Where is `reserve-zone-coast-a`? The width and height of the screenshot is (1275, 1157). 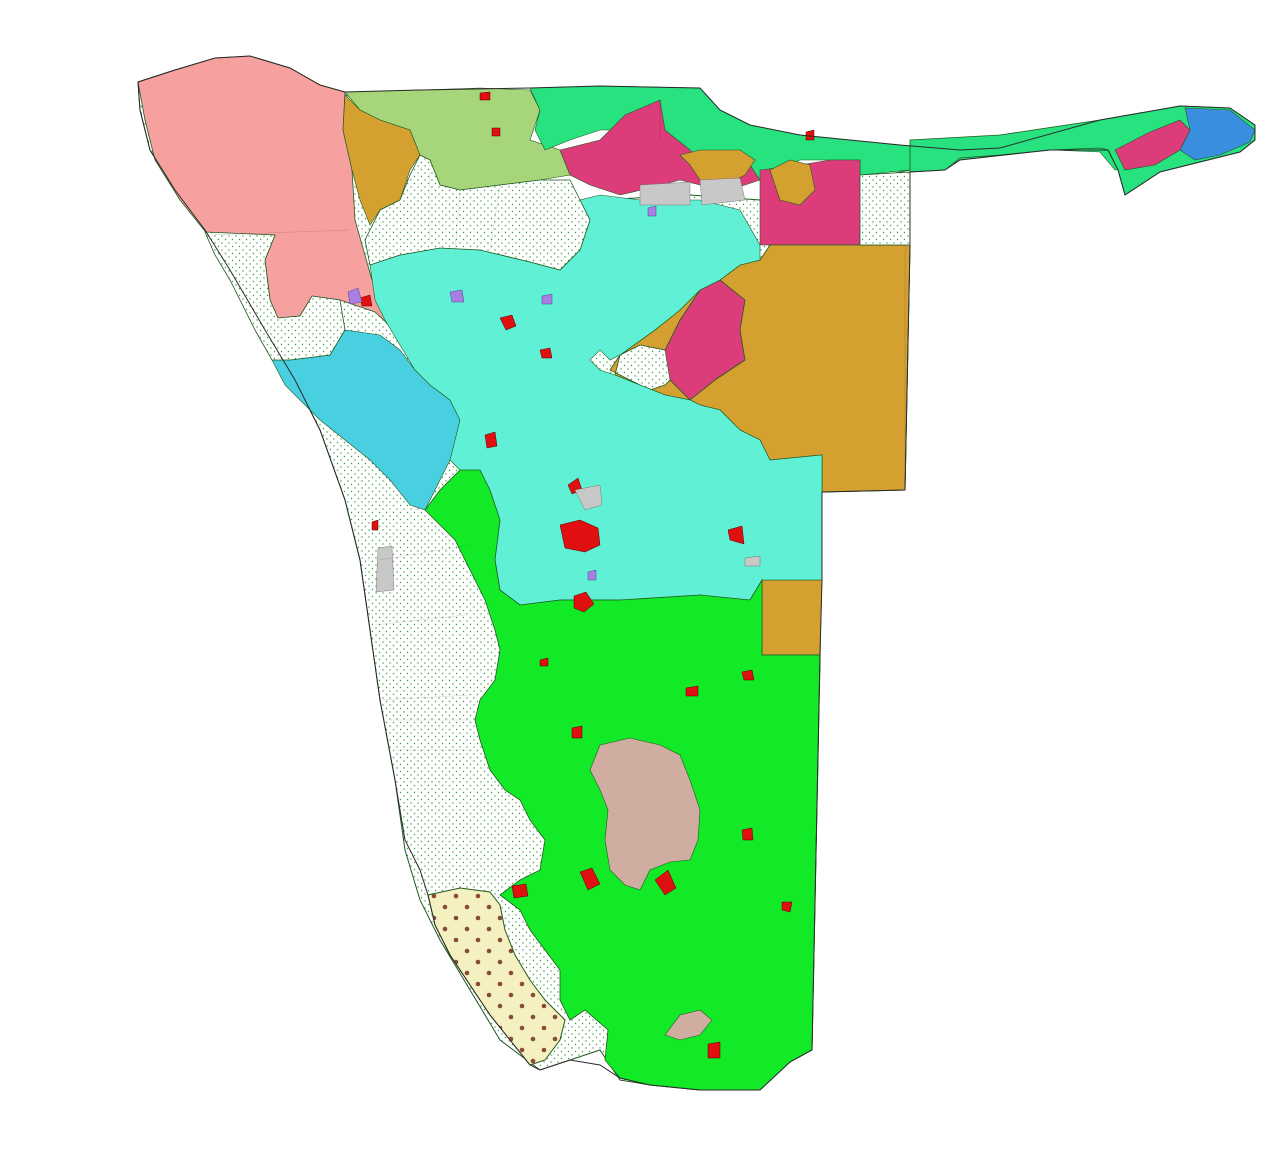 reserve-zone-coast-a is located at coordinates (275, 296).